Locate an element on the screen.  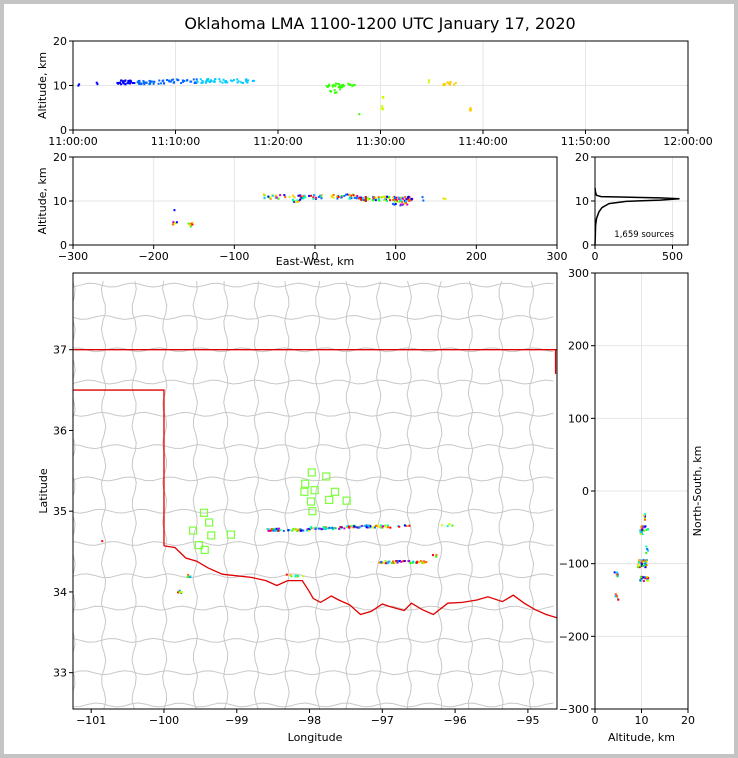
alt-tick-label: 10 is located at coordinates (642, 720).